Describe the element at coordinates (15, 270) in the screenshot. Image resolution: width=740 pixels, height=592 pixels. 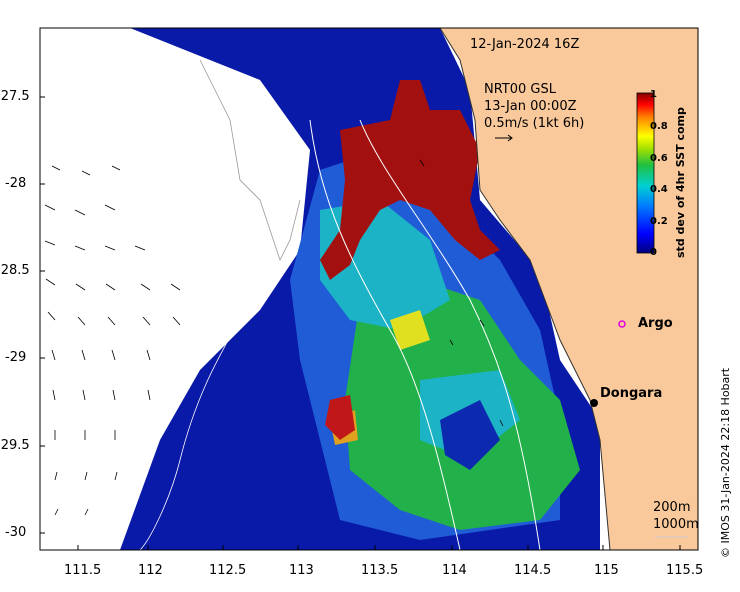
I see `y-tick-label: -28.5` at that location.